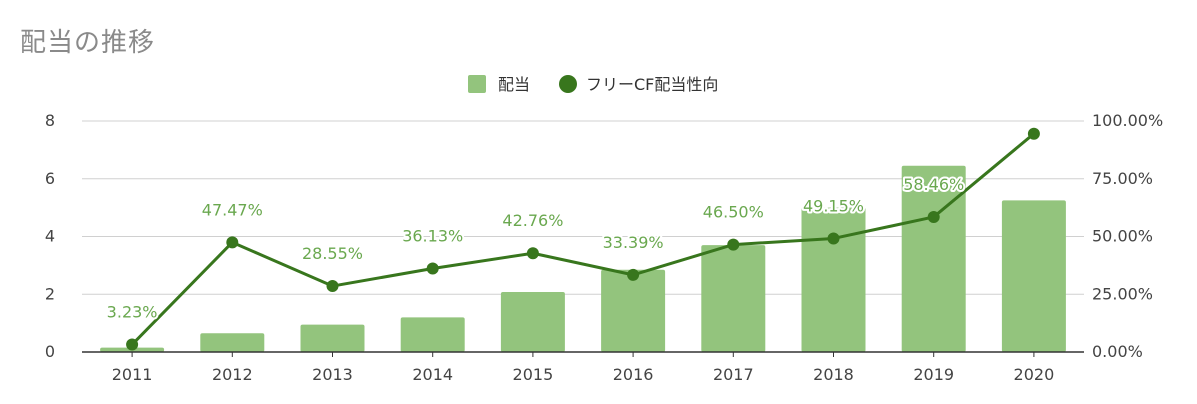  I want to click on x-tick-label: 2014, so click(432, 374).